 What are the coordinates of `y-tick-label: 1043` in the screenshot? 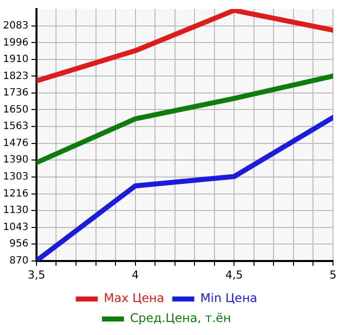 It's located at (15, 227).